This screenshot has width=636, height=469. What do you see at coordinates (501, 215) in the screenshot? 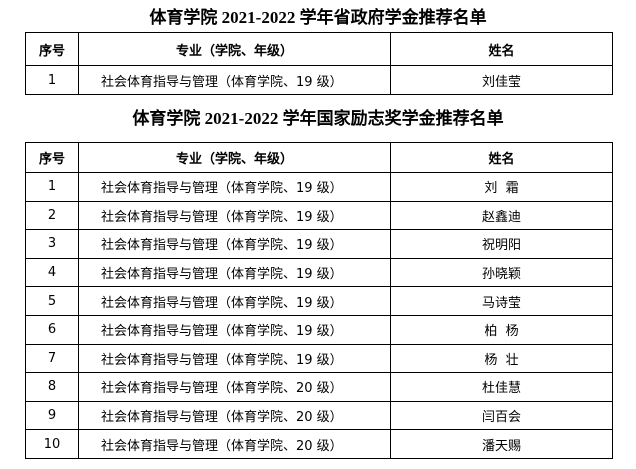
I see `table-cell: 赵鑫迪` at bounding box center [501, 215].